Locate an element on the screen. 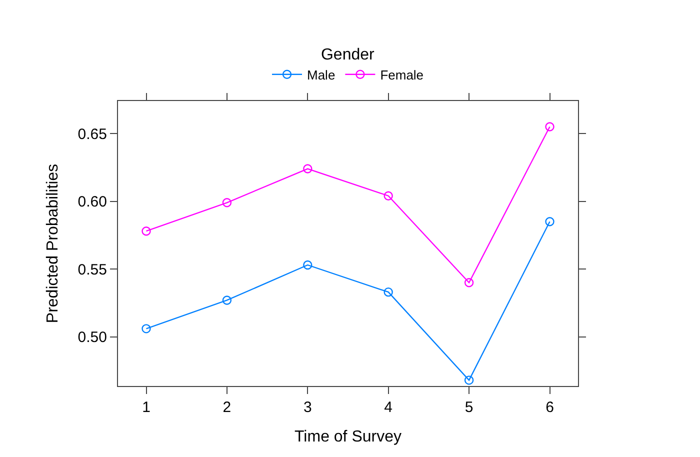  legend-label: Male is located at coordinates (321, 74).